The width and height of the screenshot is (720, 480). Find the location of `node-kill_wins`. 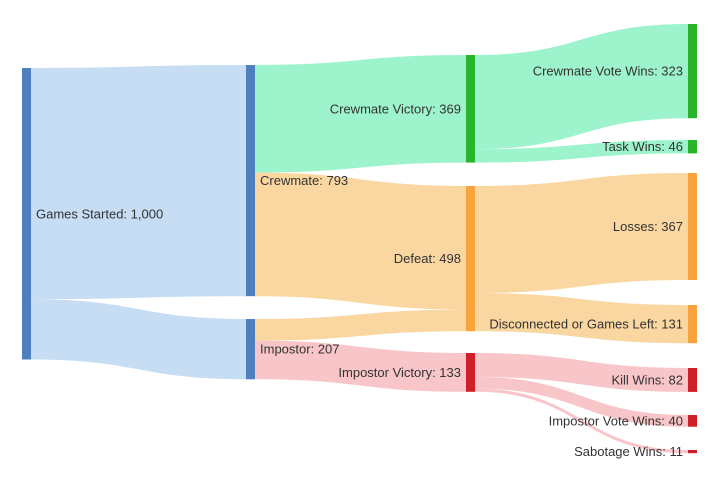

node-kill_wins is located at coordinates (692, 380).